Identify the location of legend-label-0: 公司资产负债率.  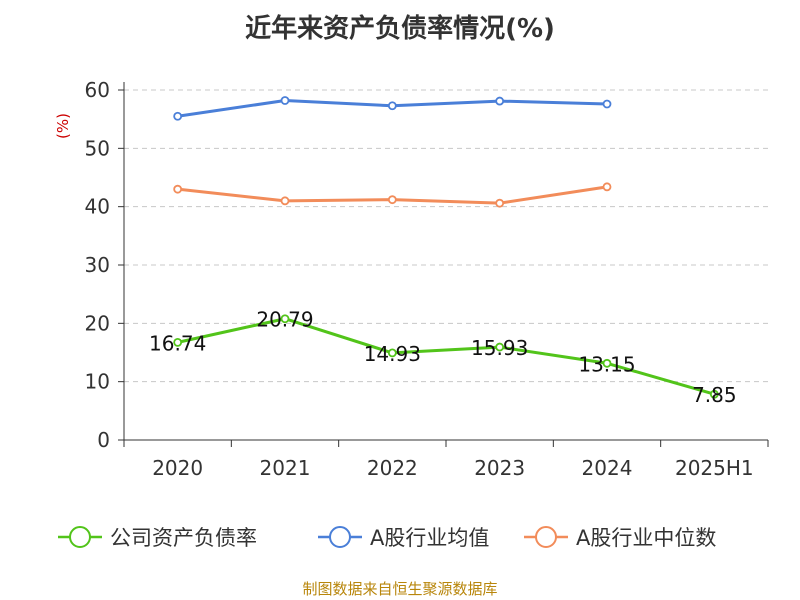
(183, 538).